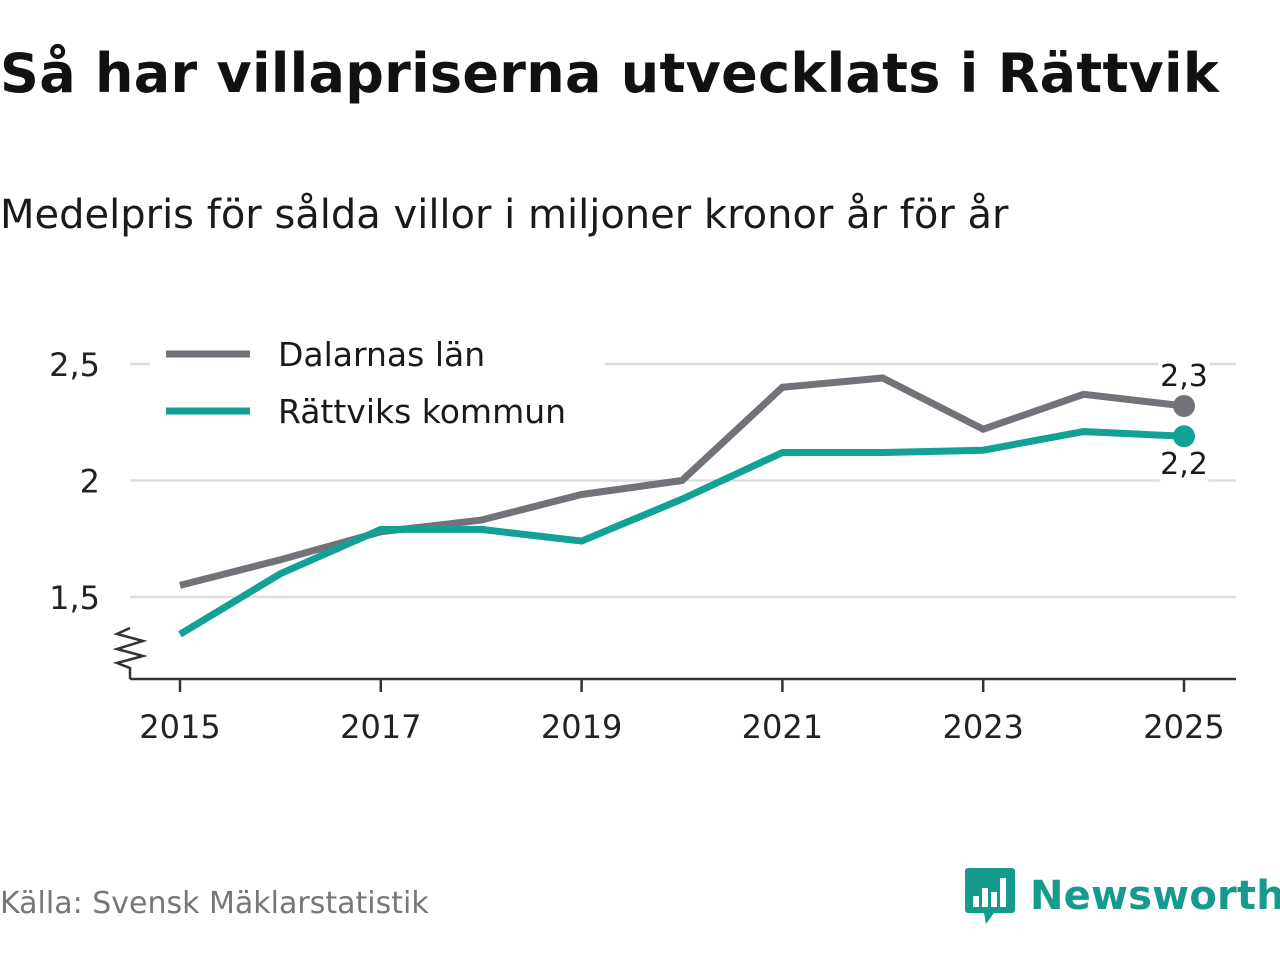  What do you see at coordinates (381, 354) in the screenshot?
I see `legend-label: Dalarnas län` at bounding box center [381, 354].